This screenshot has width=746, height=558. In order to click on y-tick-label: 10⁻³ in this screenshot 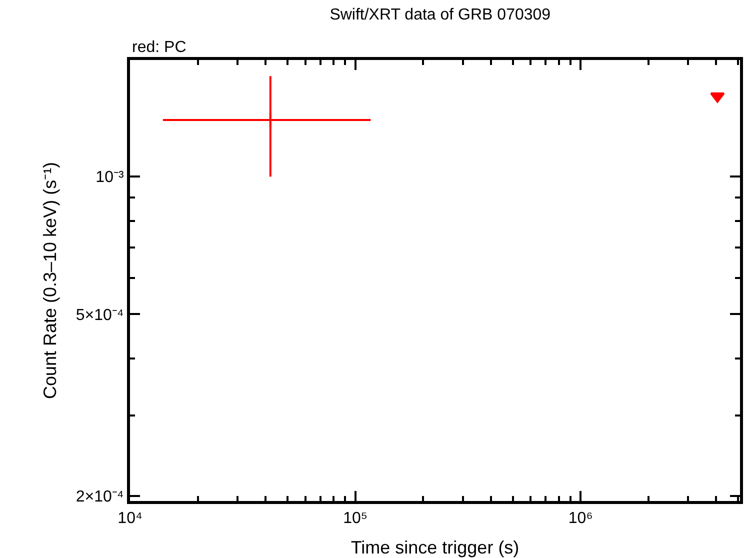, I will do `click(110, 177)`.